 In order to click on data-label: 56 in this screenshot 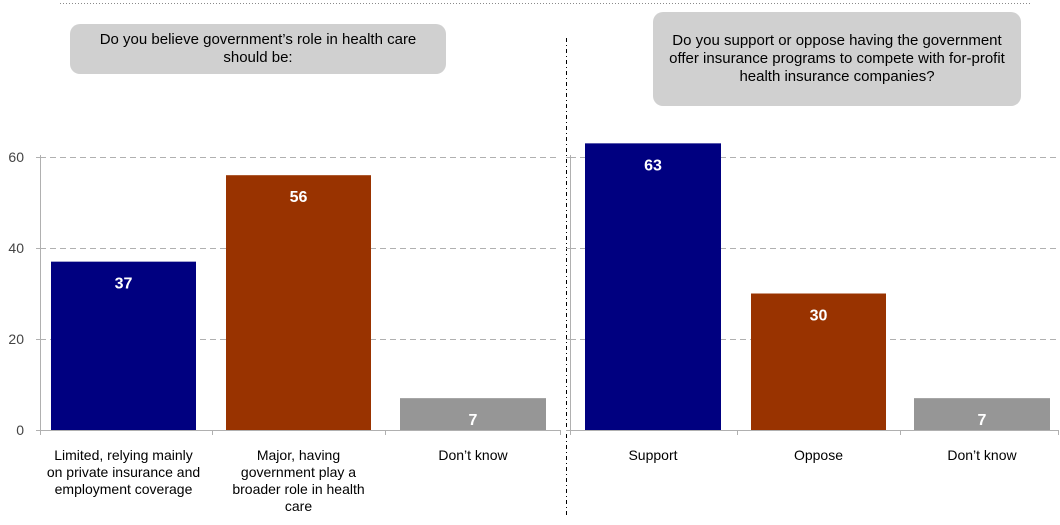, I will do `click(299, 197)`.